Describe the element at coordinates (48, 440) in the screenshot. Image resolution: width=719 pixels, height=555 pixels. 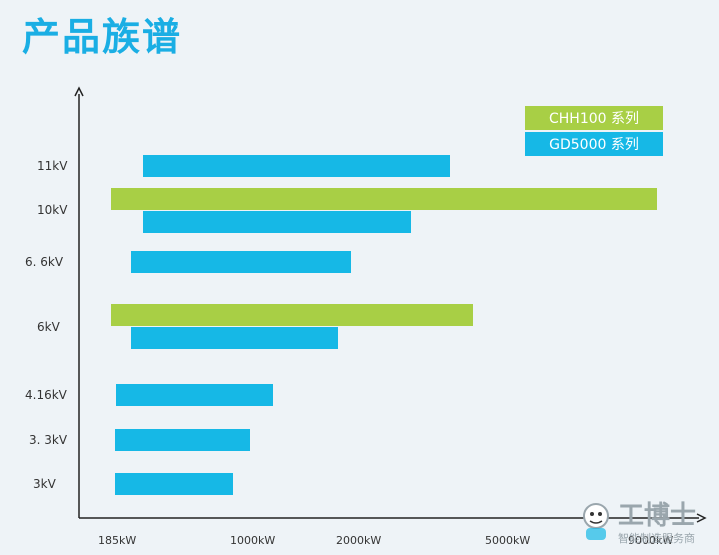
I see `y-tick-label: 3. 3kV` at that location.